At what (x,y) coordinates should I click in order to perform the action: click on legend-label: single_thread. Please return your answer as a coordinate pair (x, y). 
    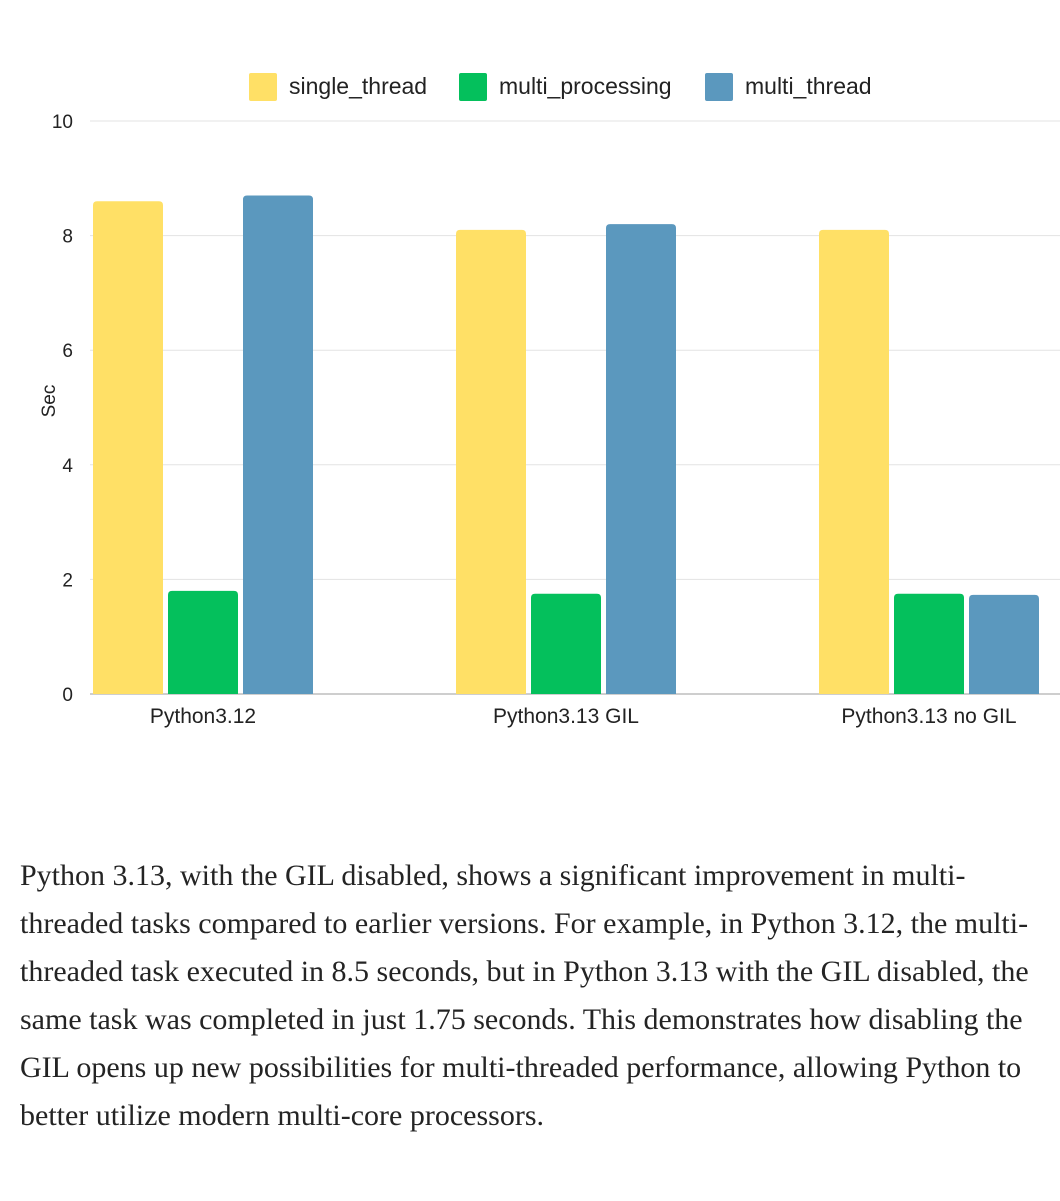
    Looking at the image, I should click on (358, 86).